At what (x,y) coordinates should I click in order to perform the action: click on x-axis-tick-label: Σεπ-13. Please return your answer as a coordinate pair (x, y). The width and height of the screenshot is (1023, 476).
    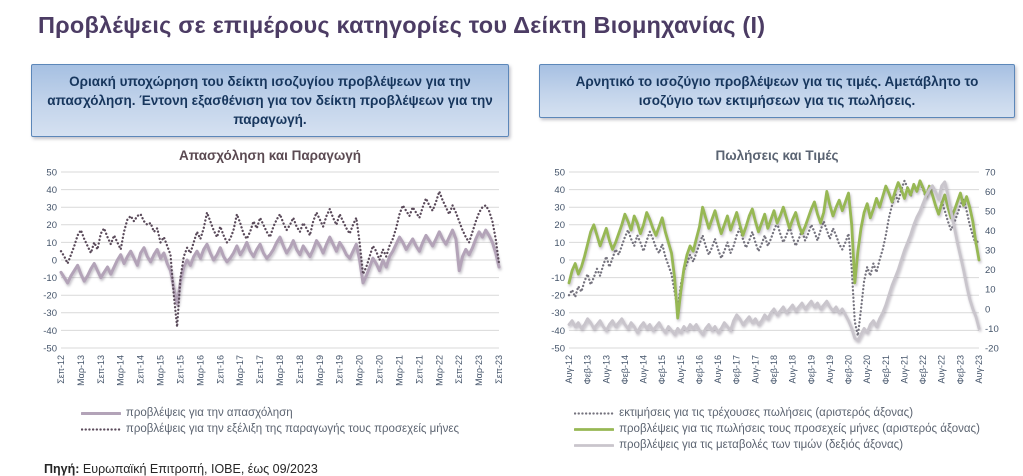
    Looking at the image, I should click on (101, 369).